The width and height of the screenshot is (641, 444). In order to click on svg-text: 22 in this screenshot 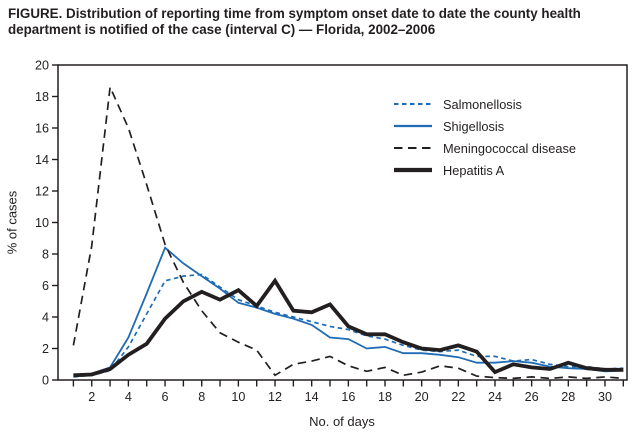, I will do `click(458, 397)`.